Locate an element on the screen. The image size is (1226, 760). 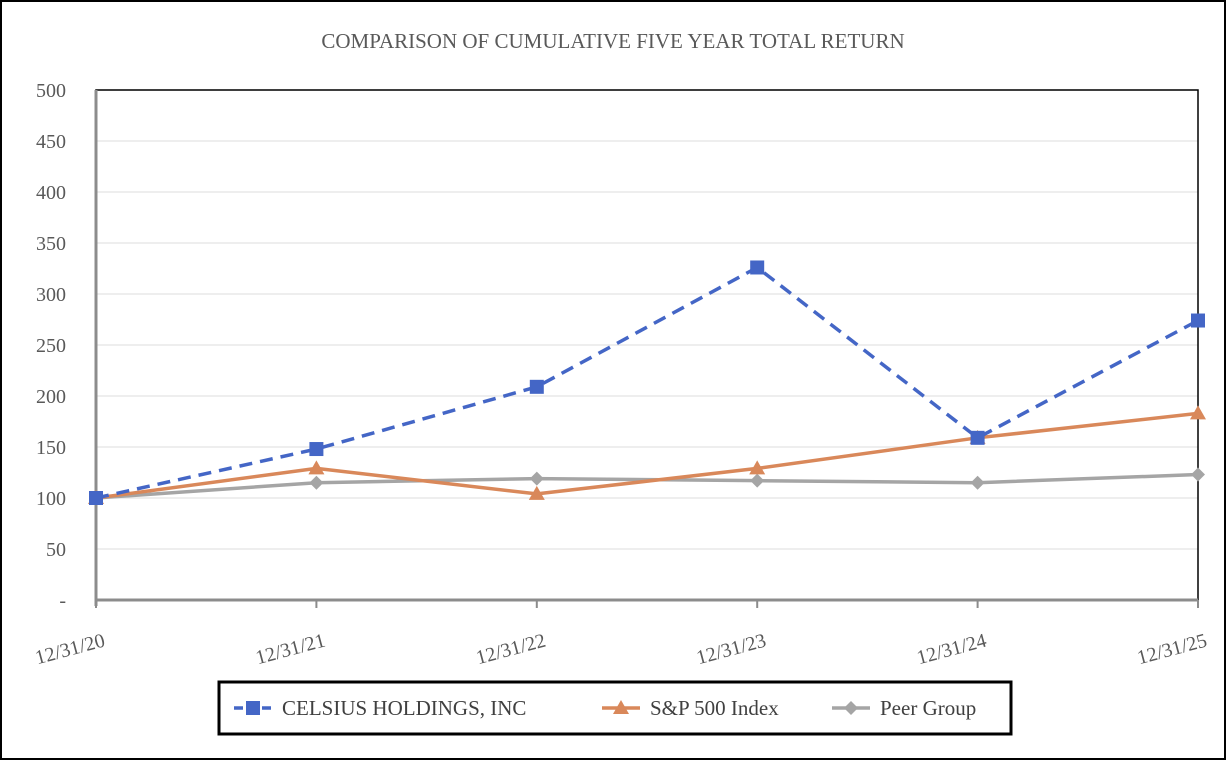
y-axis-ticks: - 50 100 150 200 250 300 350 400 450 500 is located at coordinates (51, 346).